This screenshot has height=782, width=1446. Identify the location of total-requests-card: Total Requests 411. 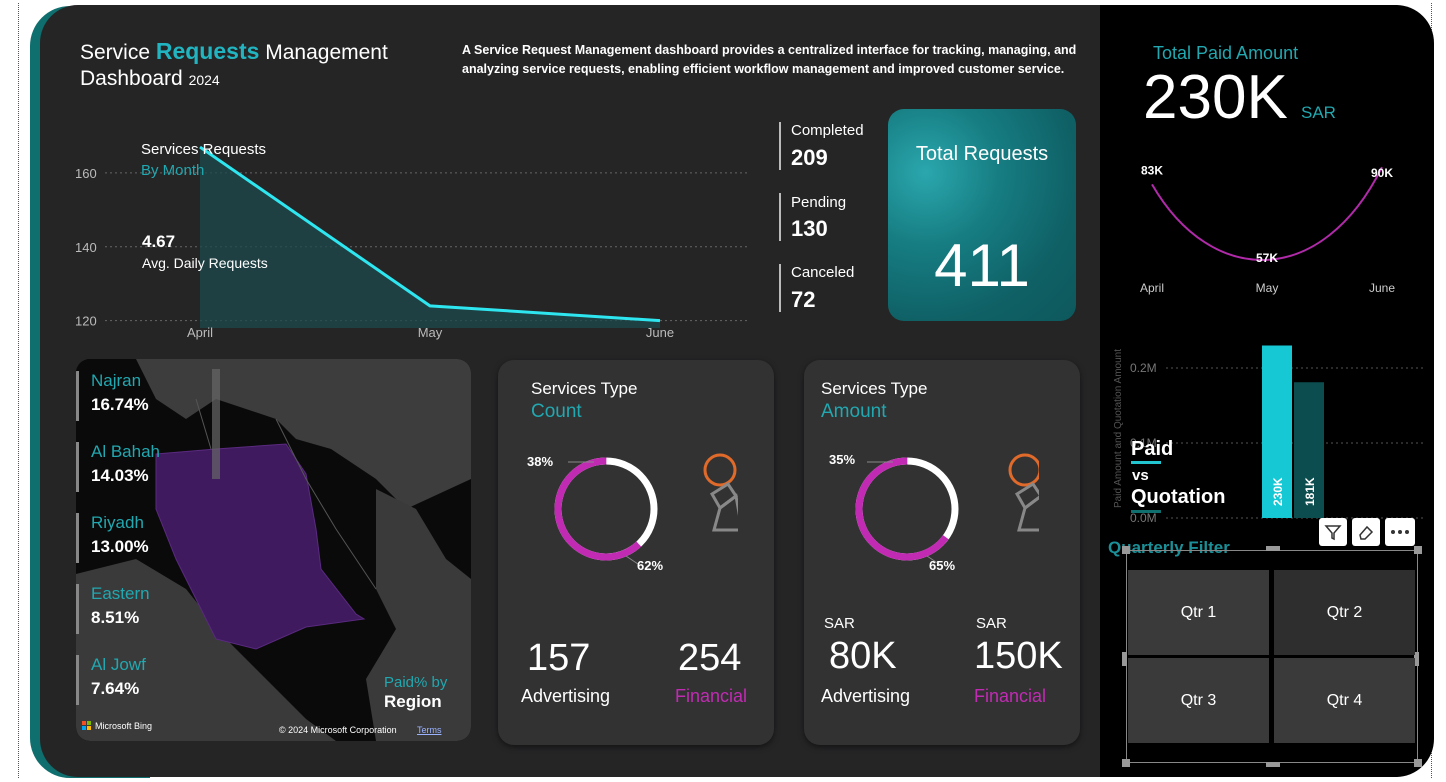
(982, 215).